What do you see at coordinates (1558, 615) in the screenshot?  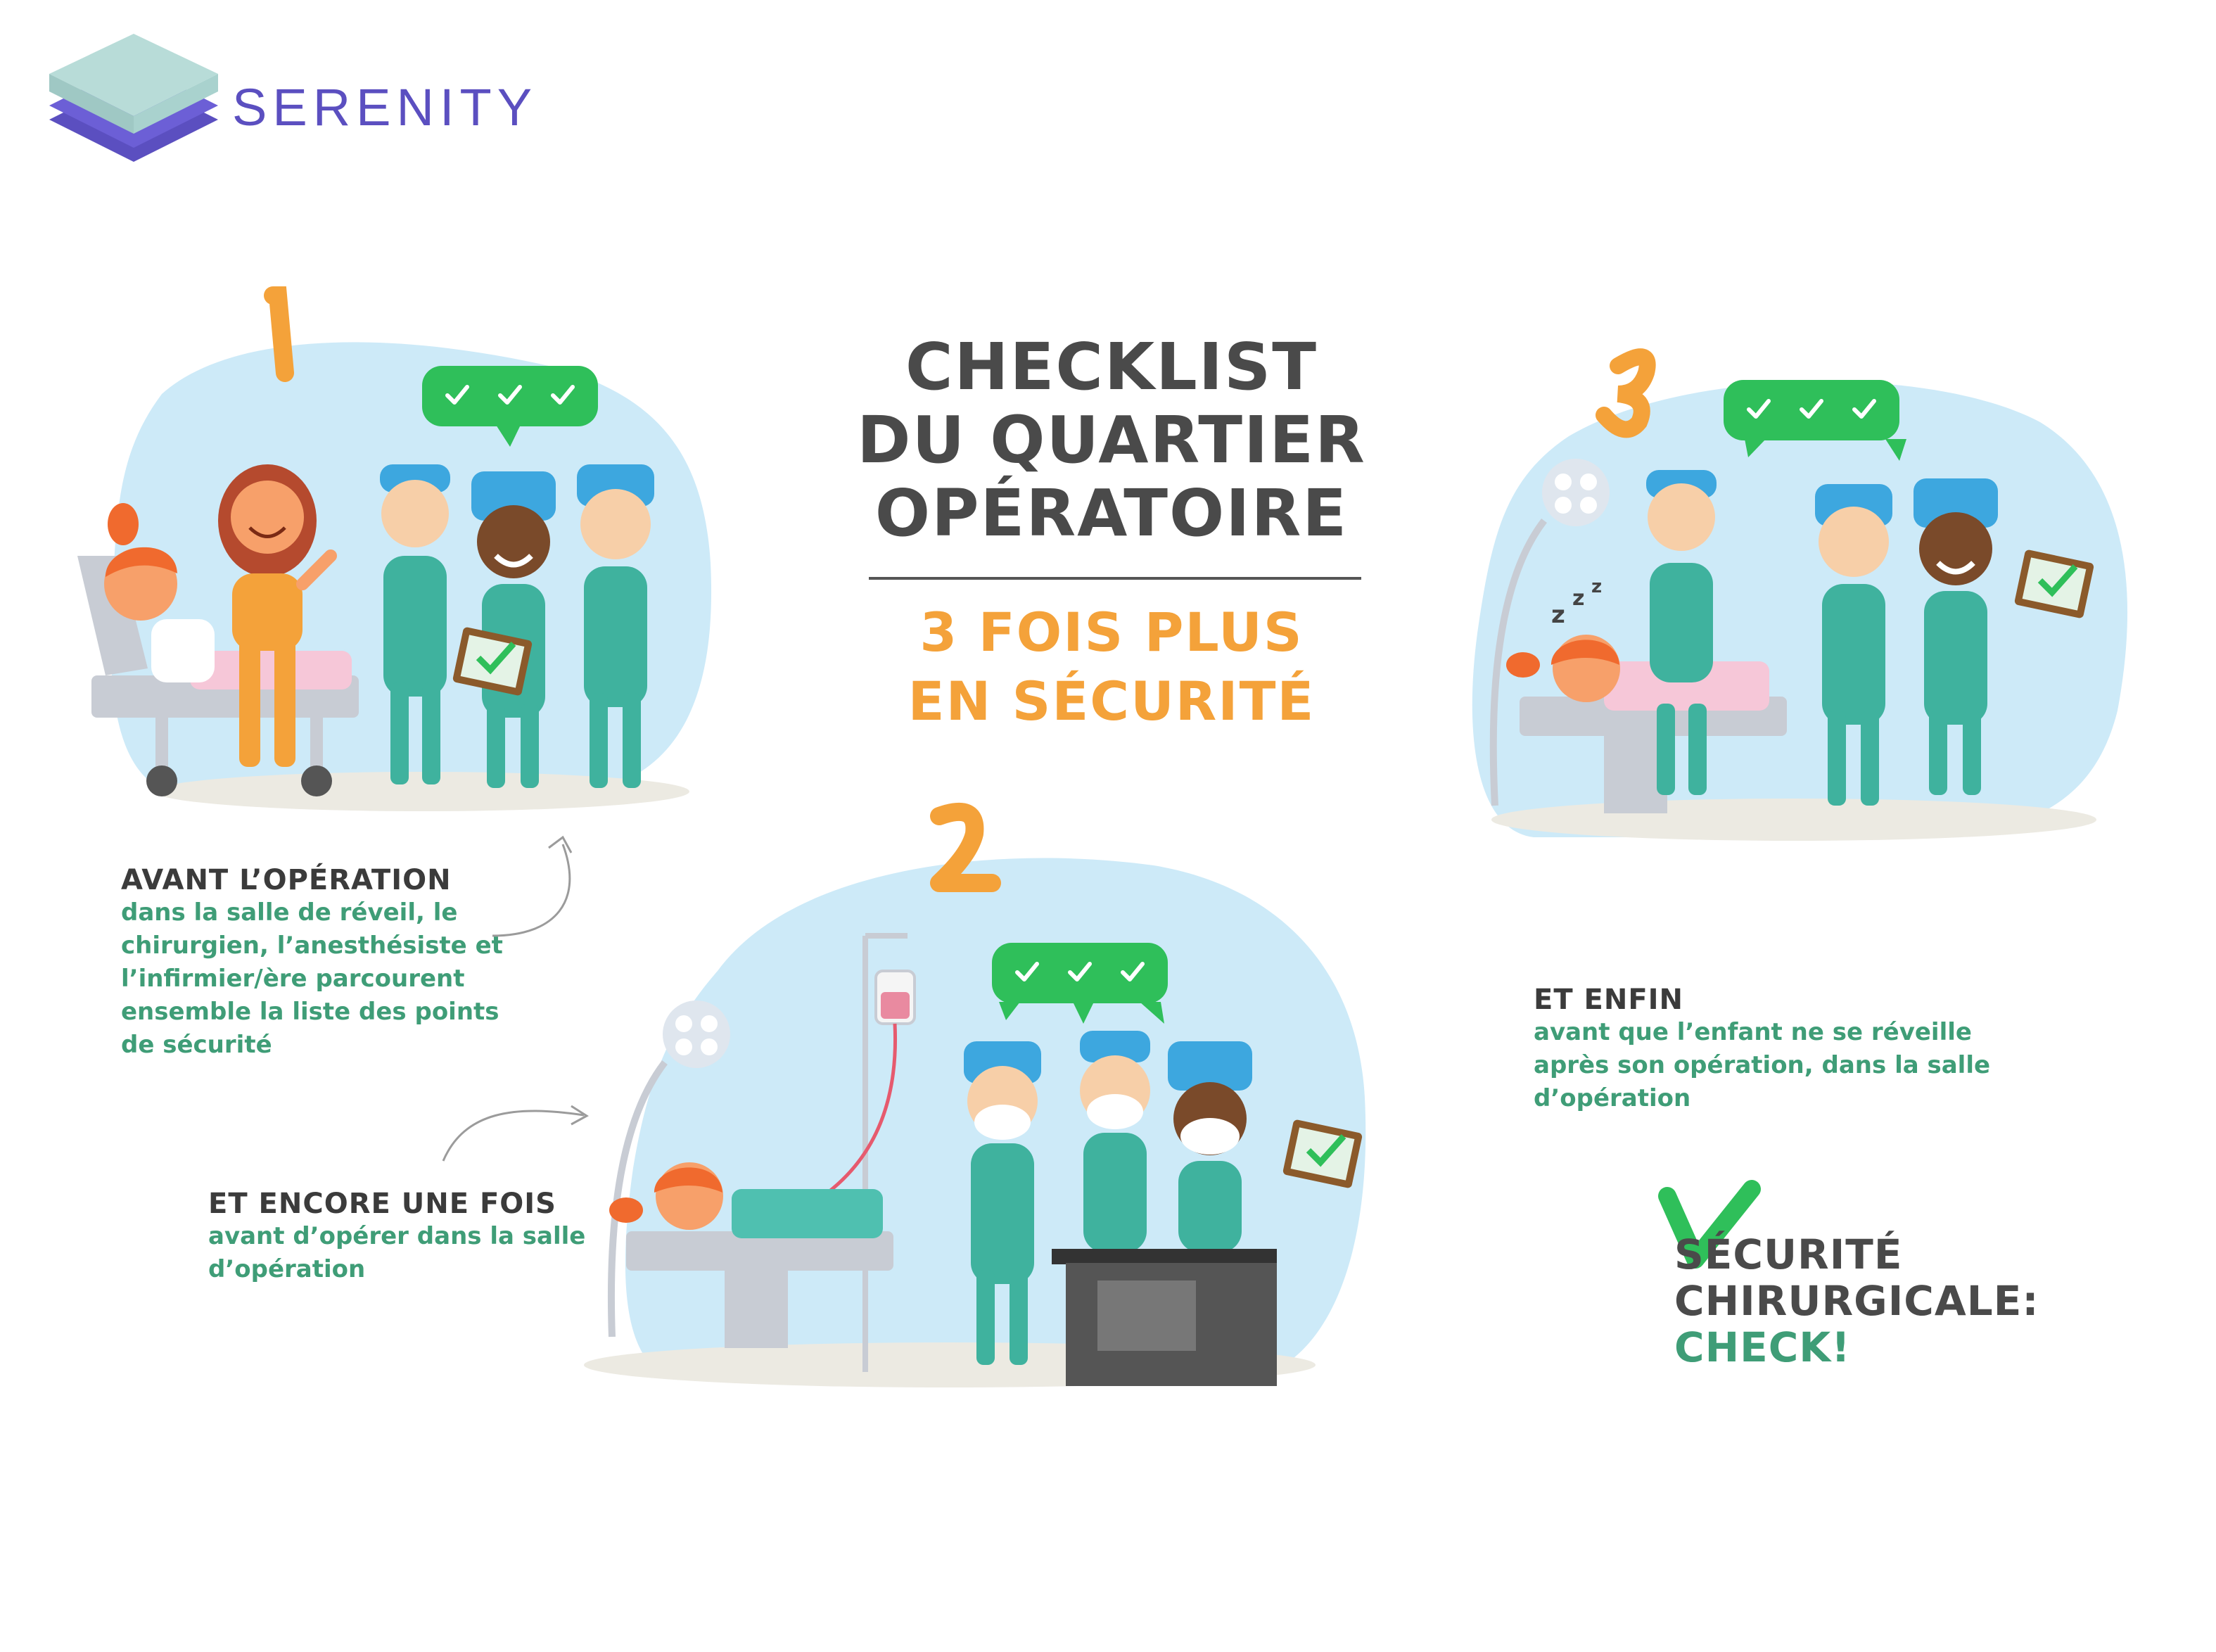 I see `sleep-zzz-icon: z` at bounding box center [1558, 615].